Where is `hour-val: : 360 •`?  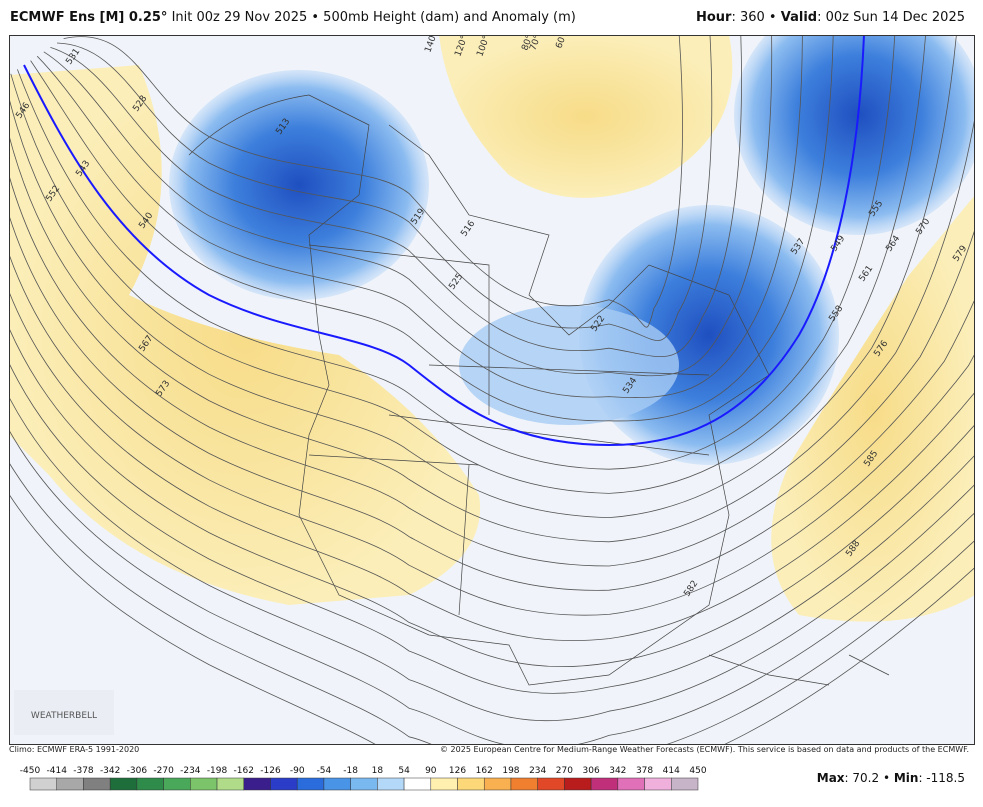 hour-val: : 360 • is located at coordinates (756, 17).